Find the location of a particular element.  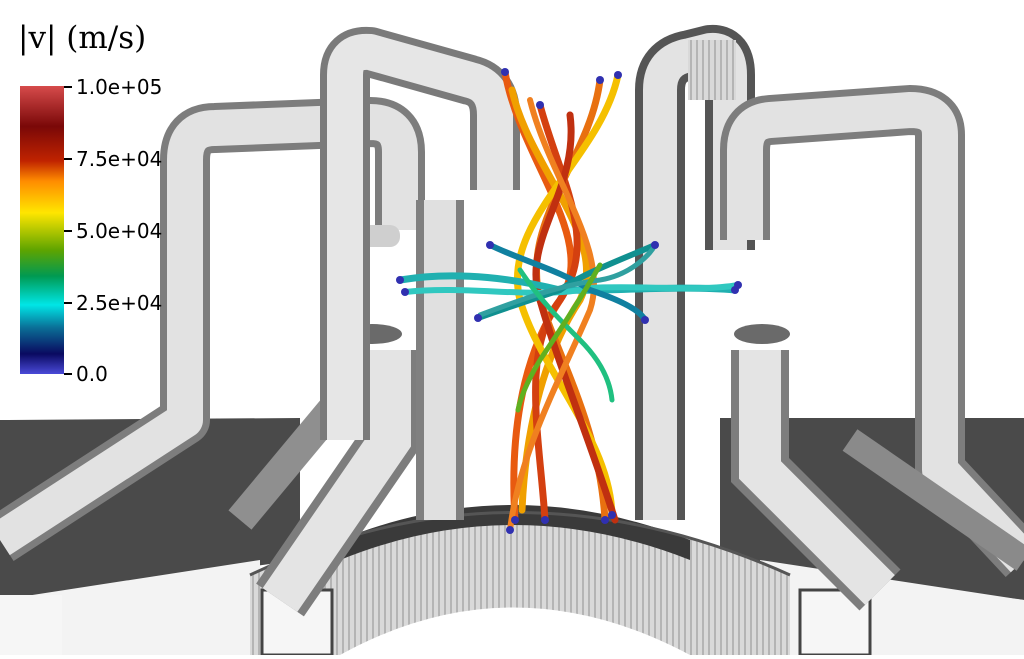

legend-tick-label: 7.5e+04 is located at coordinates (119, 159).